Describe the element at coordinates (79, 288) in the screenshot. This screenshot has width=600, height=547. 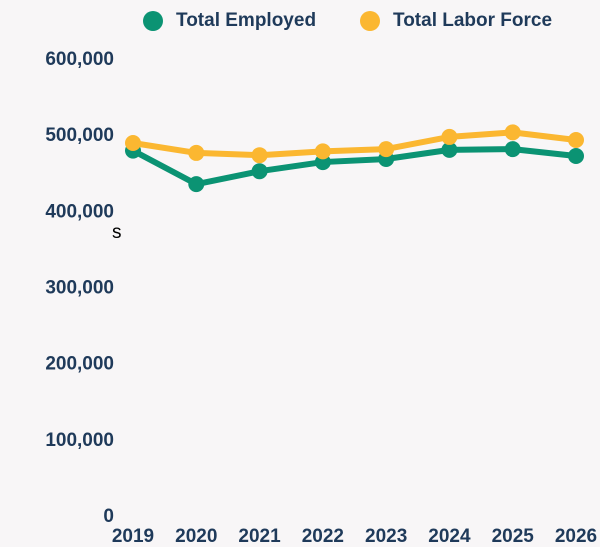
I see `y-tick-label: 300,000` at that location.